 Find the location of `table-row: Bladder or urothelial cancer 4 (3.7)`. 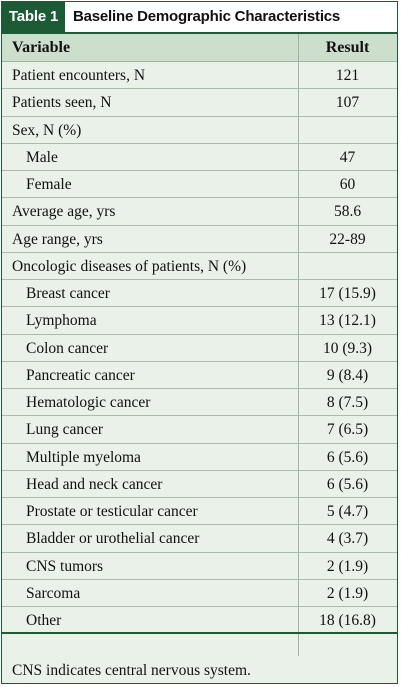

table-row: Bladder or urothelial cancer 4 (3.7) is located at coordinates (199, 539).